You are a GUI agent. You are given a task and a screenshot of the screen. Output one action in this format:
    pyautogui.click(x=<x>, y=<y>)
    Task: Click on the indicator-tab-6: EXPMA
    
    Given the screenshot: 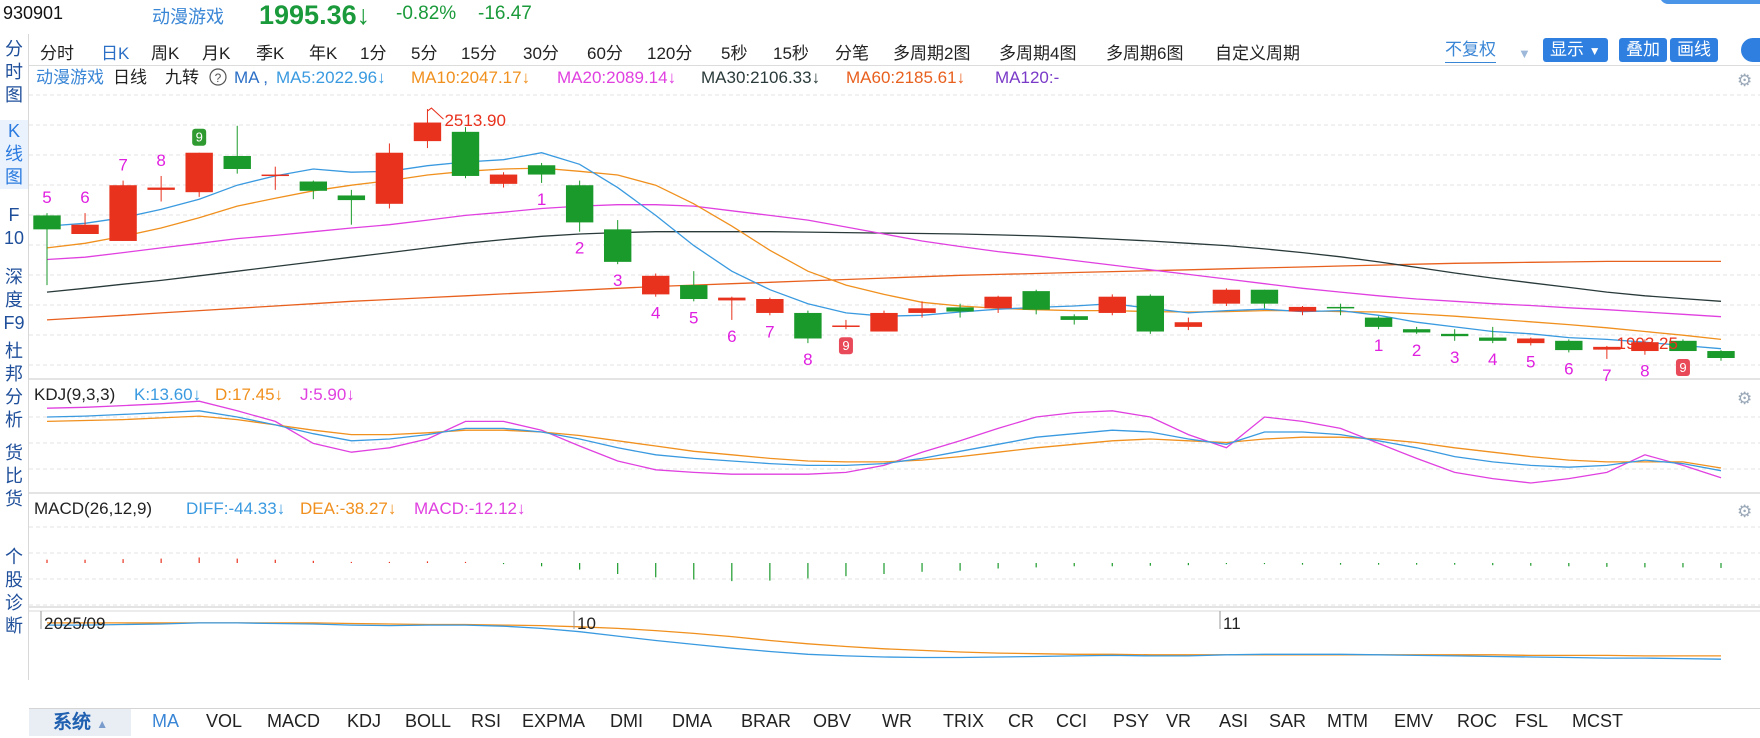 What is the action you would take?
    pyautogui.click(x=554, y=721)
    